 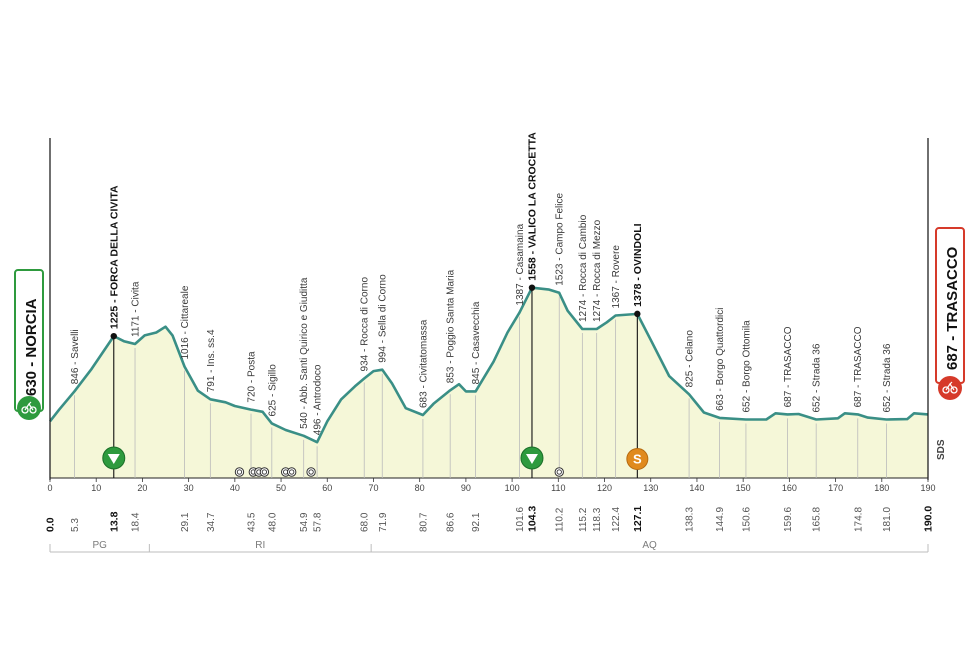 I want to click on start-label: 630 - NORCIA, so click(x=31, y=347).